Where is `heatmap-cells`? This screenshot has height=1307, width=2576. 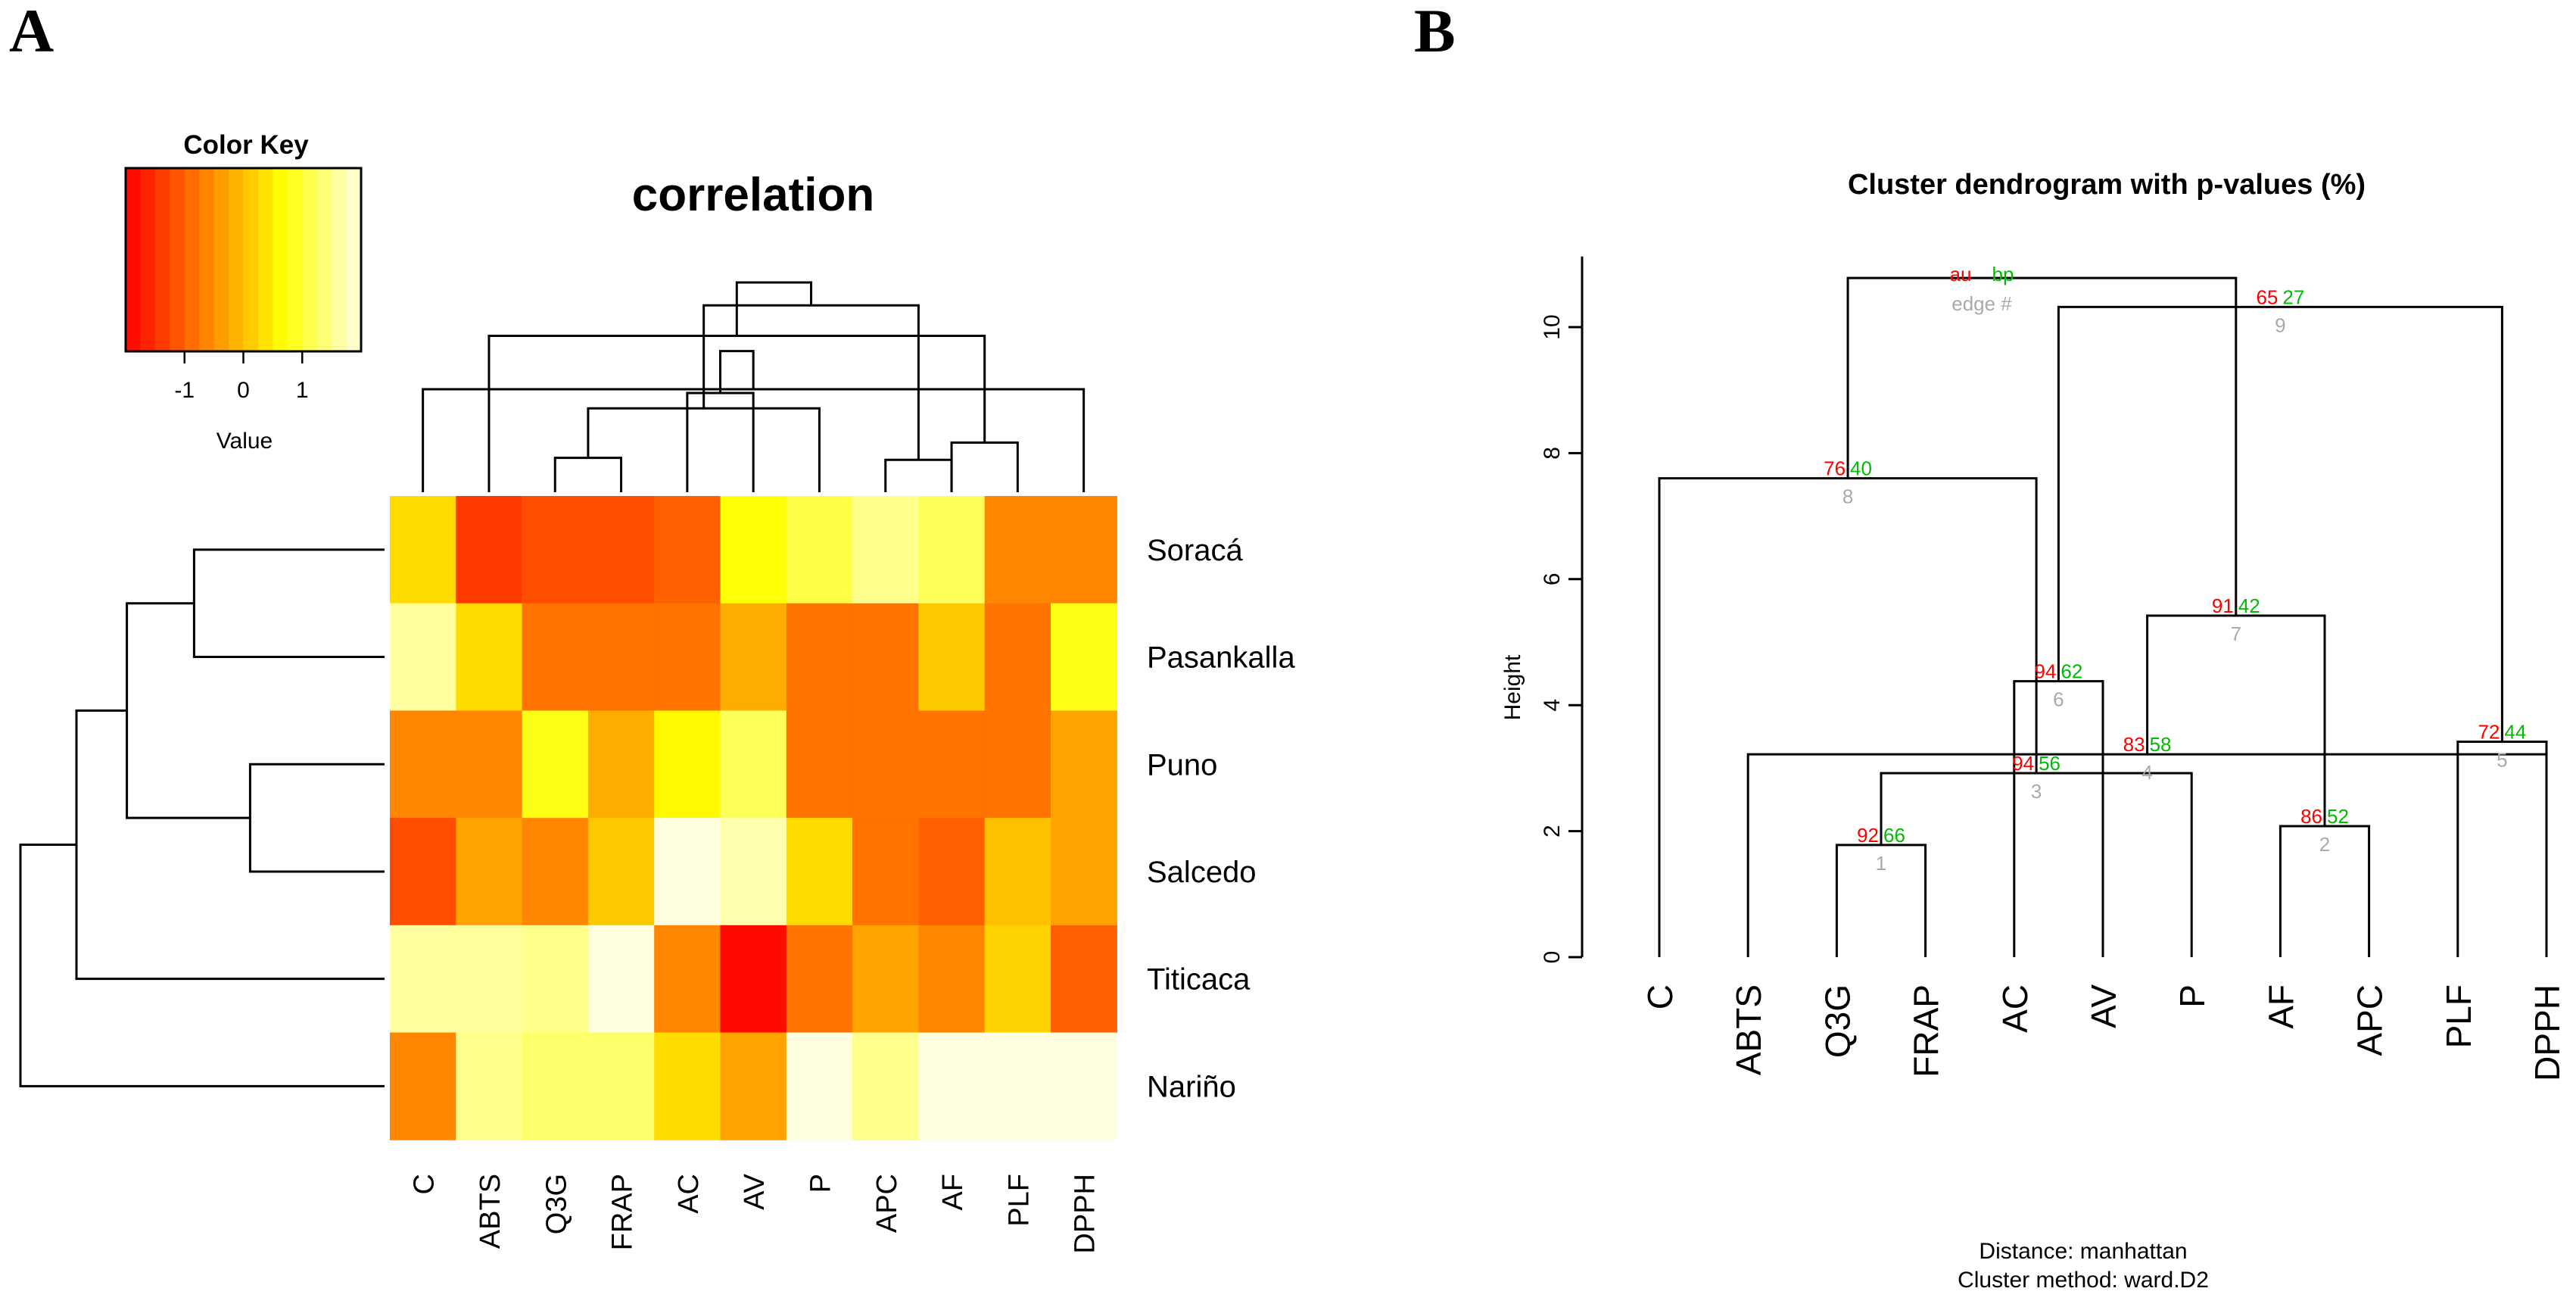 heatmap-cells is located at coordinates (753, 818).